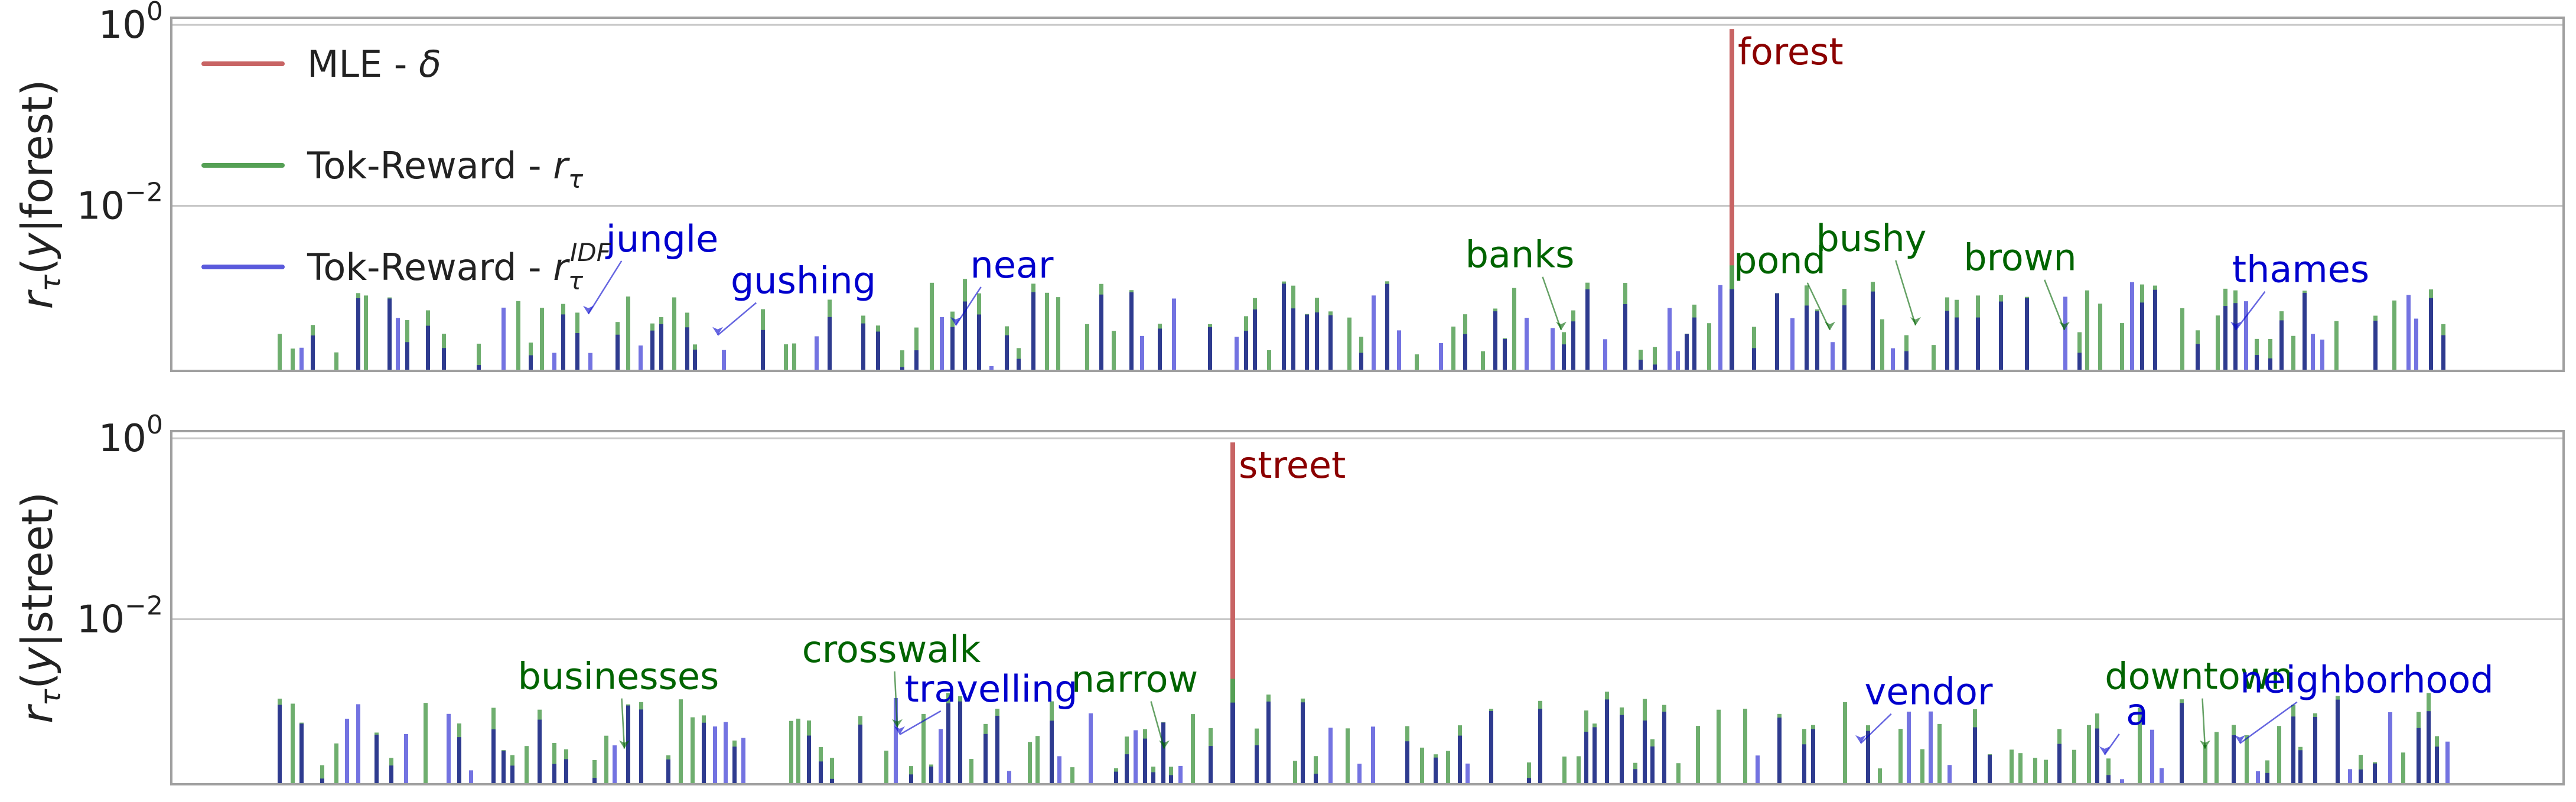 This screenshot has height=802, width=2576. Describe the element at coordinates (891, 649) in the screenshot. I see `annotation-crosswalk: crosswalk` at that location.